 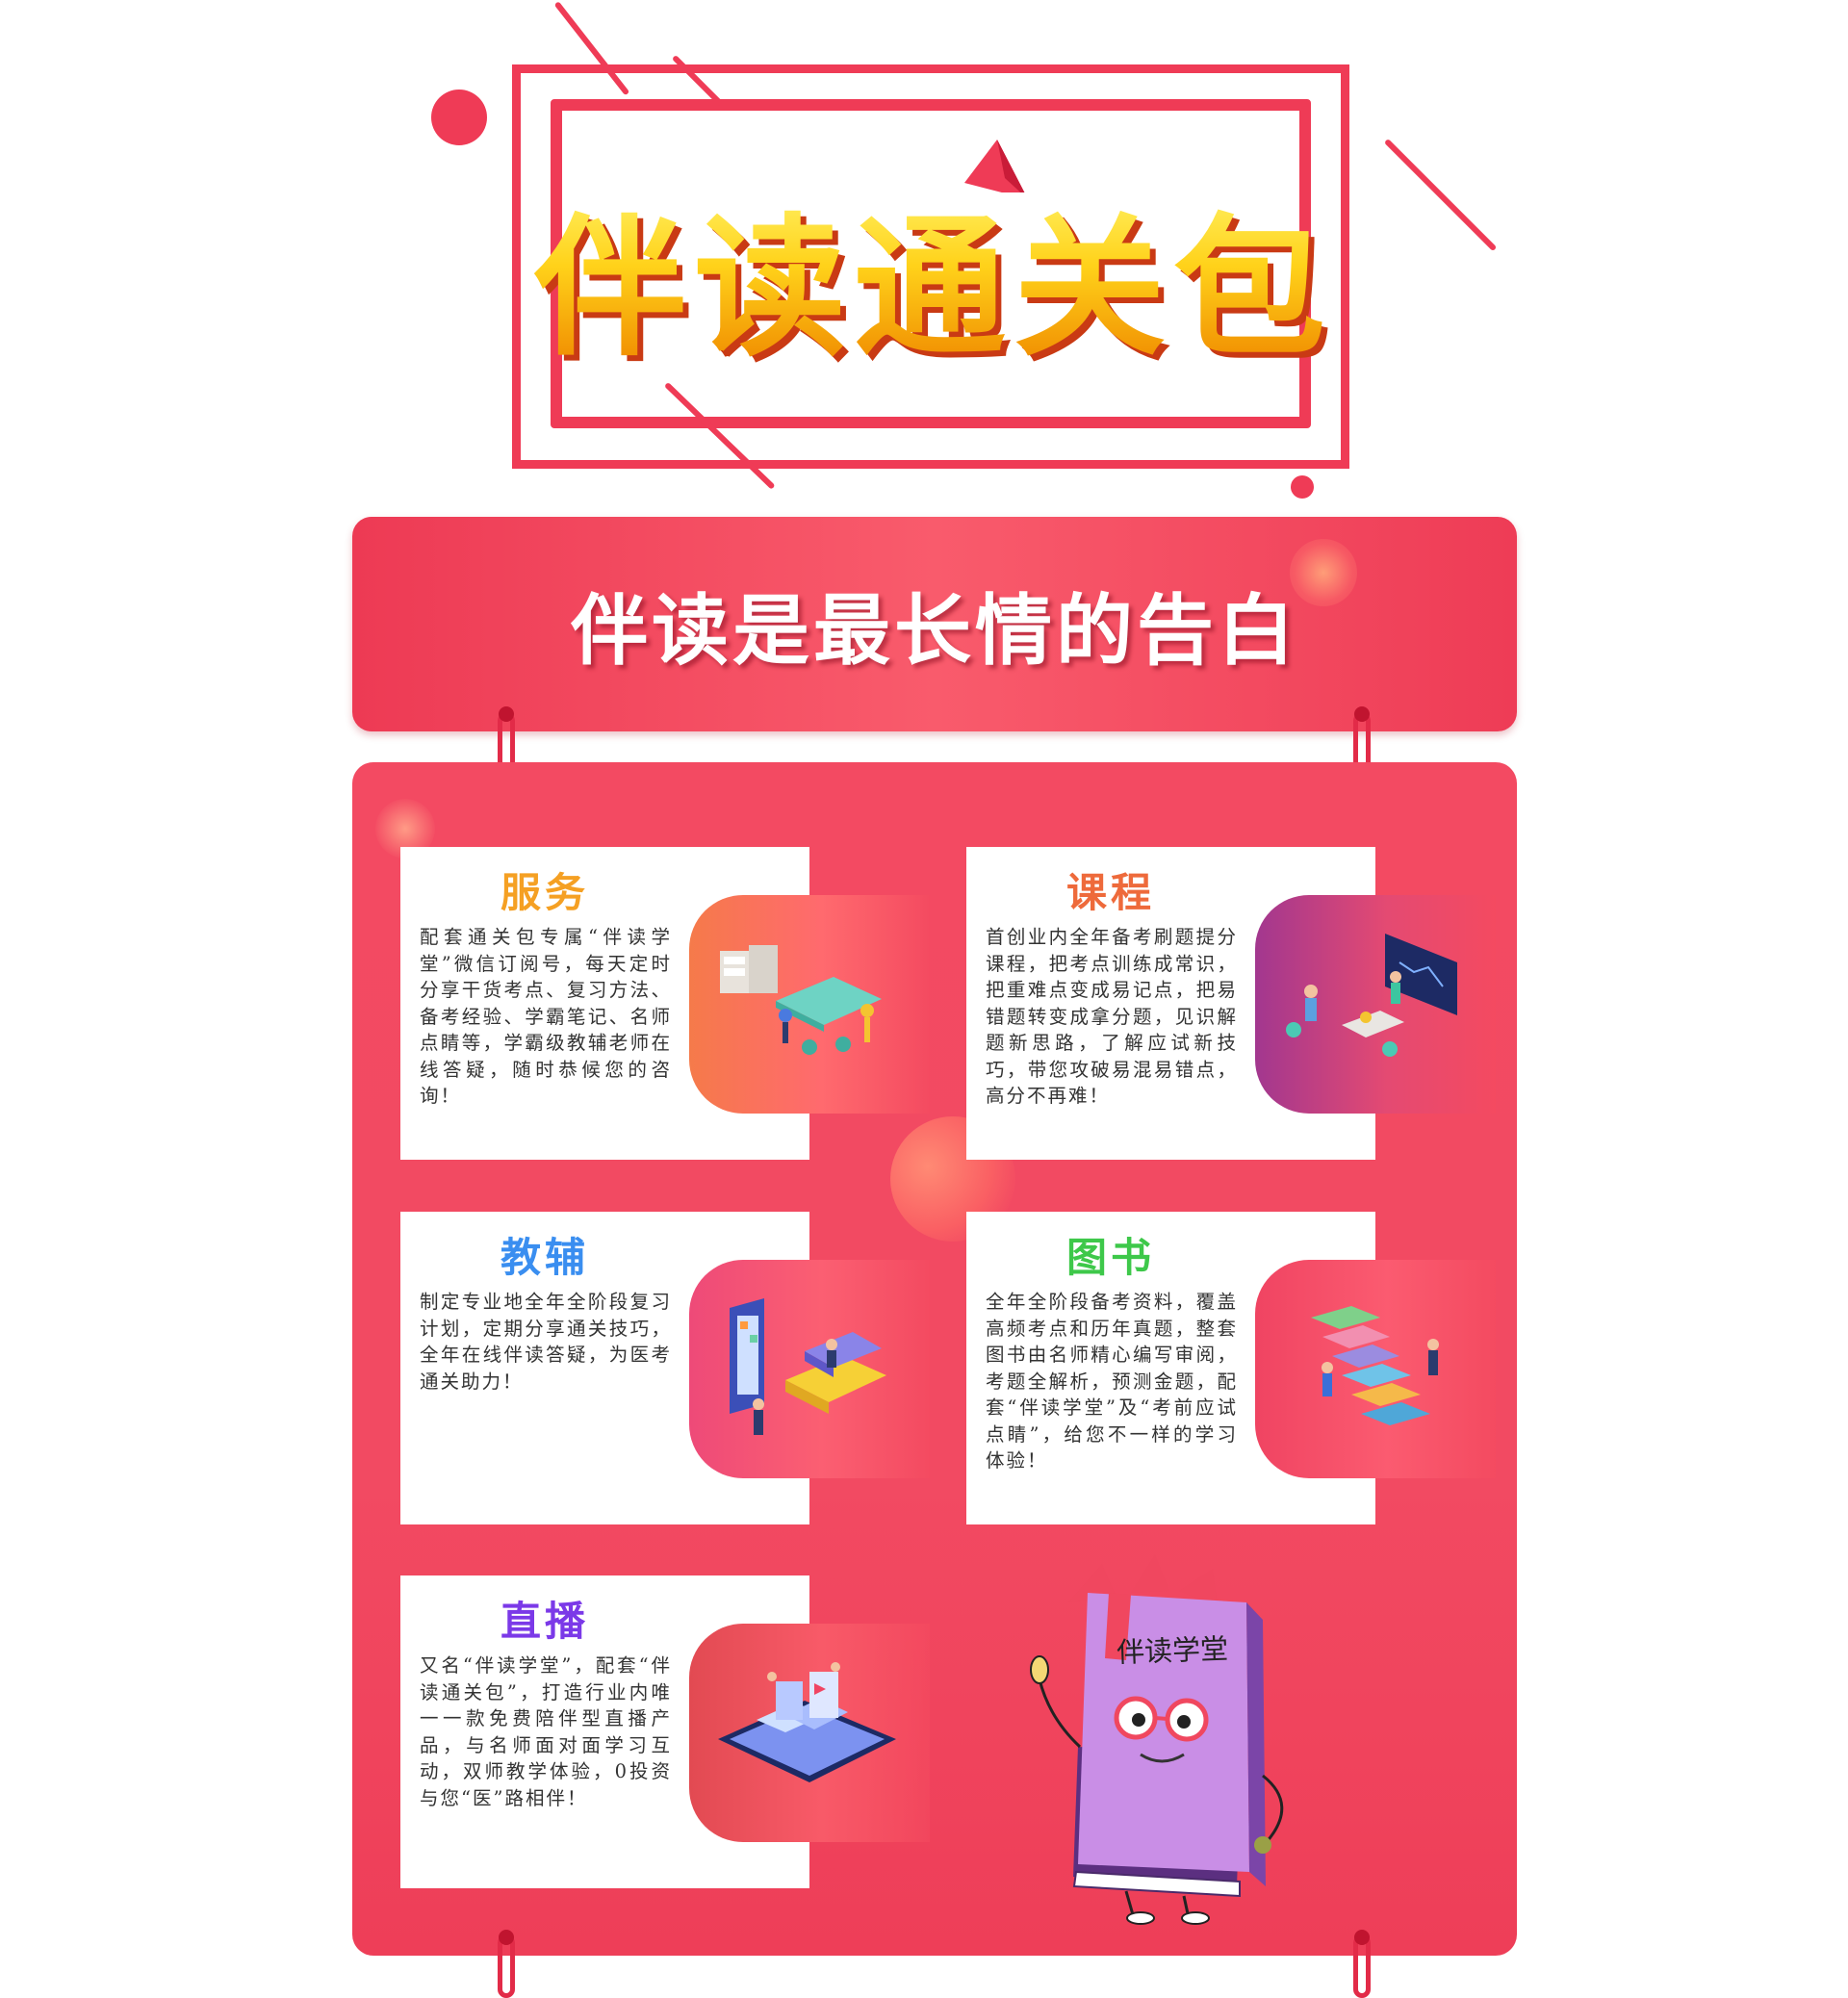 I want to click on title-outer-frame, so click(x=930, y=266).